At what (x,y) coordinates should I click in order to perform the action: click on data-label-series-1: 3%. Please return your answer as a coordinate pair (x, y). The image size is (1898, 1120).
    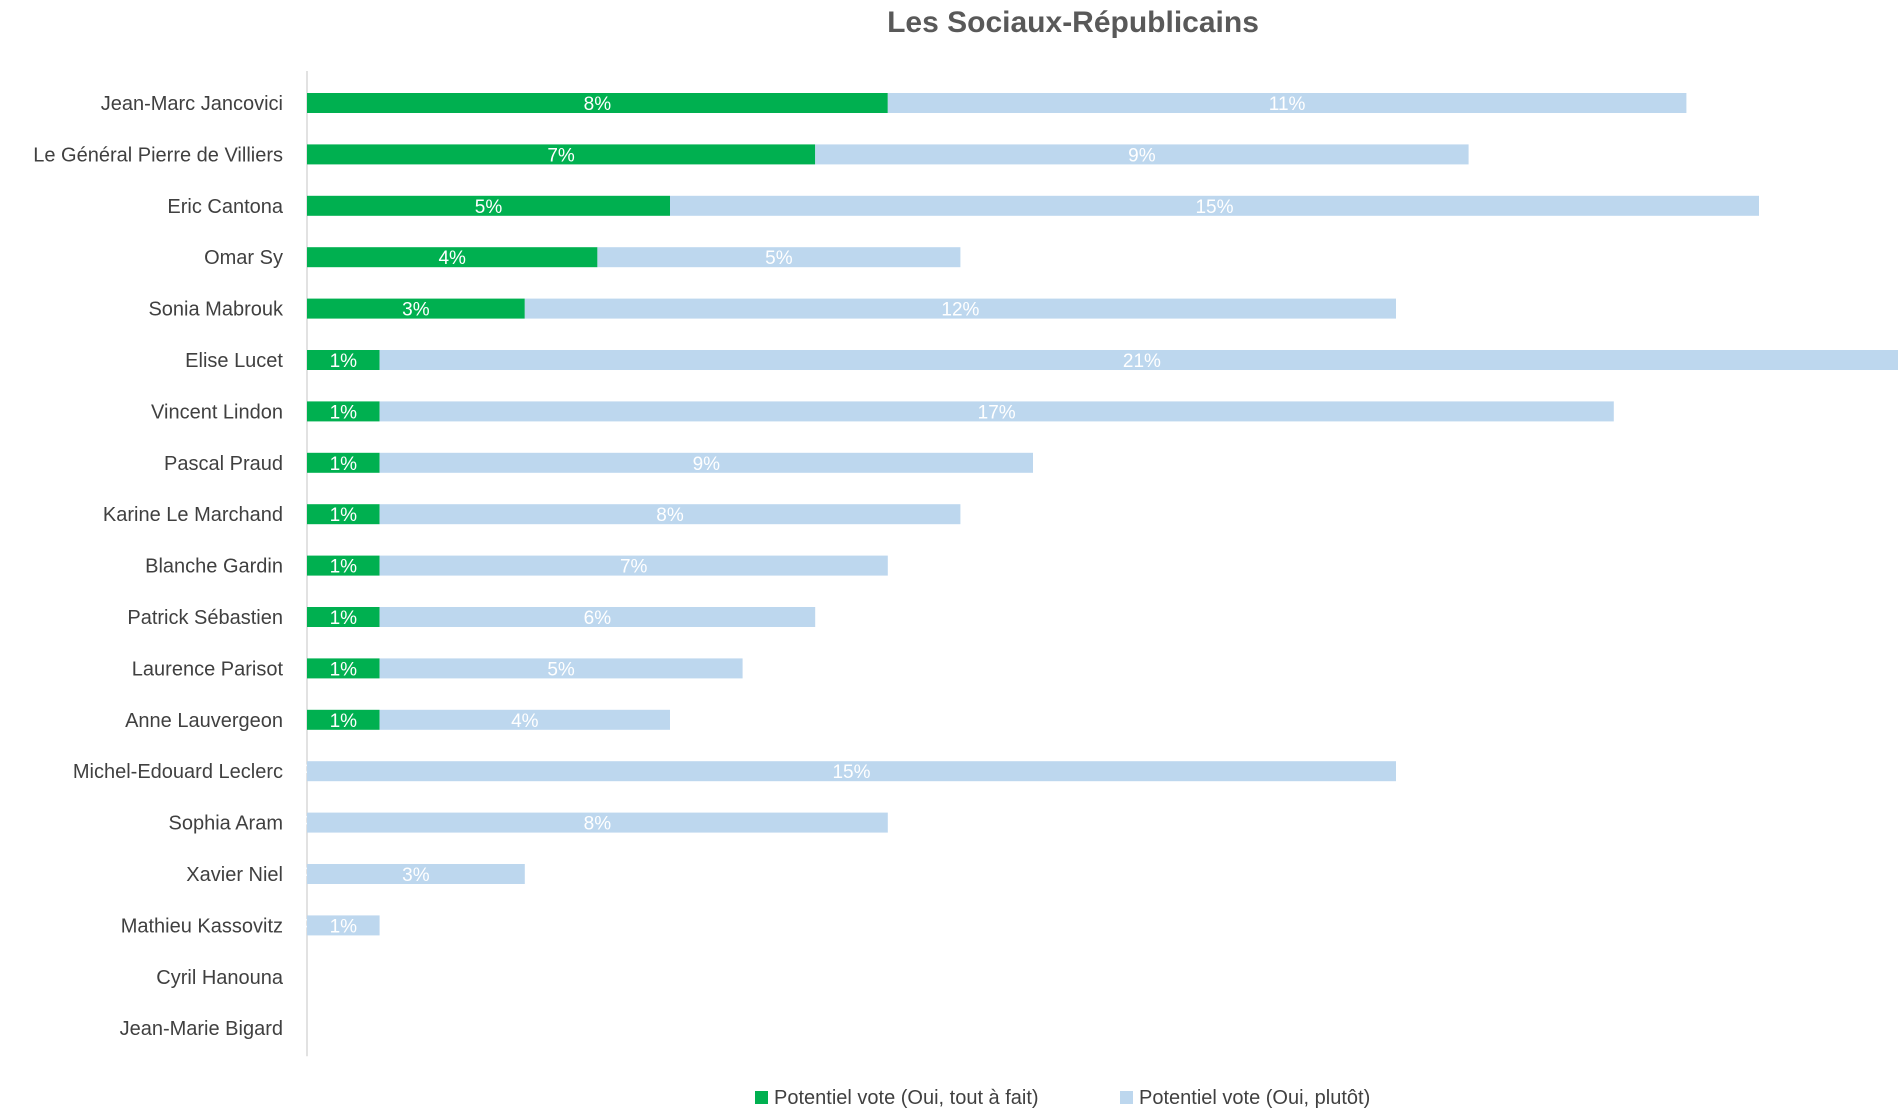
    Looking at the image, I should click on (416, 310).